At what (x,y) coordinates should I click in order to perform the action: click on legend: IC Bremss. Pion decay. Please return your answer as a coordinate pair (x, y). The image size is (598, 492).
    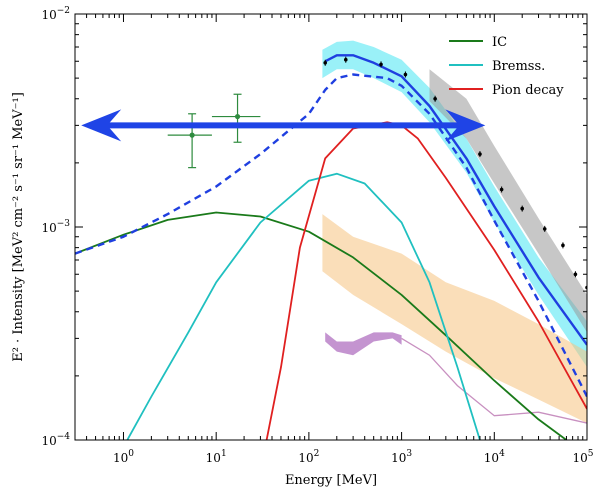
    Looking at the image, I should click on (506, 66).